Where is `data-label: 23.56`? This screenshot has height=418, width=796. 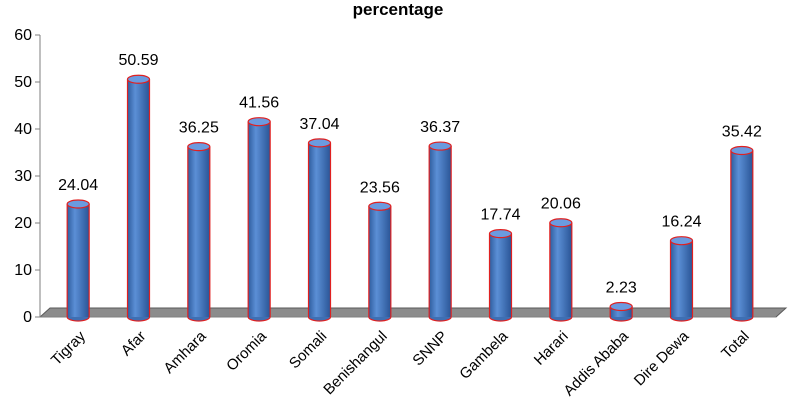
data-label: 23.56 is located at coordinates (380, 187).